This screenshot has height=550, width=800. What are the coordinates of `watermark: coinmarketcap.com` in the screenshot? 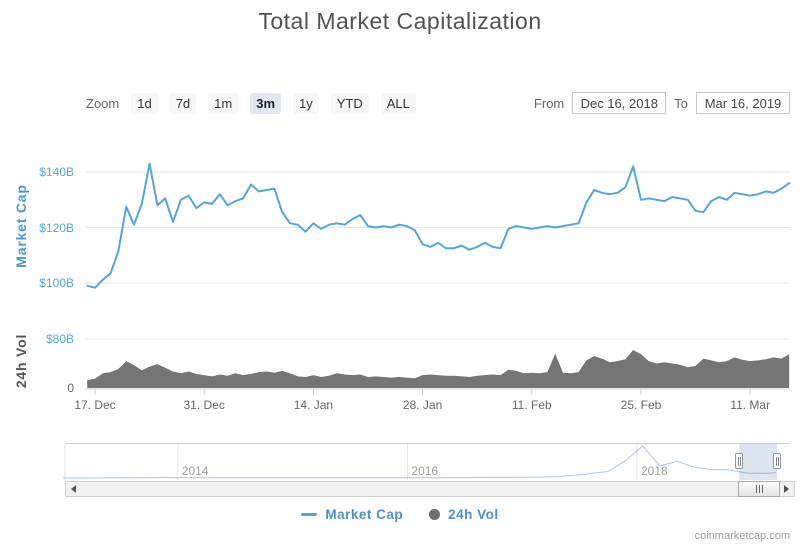 It's located at (742, 536).